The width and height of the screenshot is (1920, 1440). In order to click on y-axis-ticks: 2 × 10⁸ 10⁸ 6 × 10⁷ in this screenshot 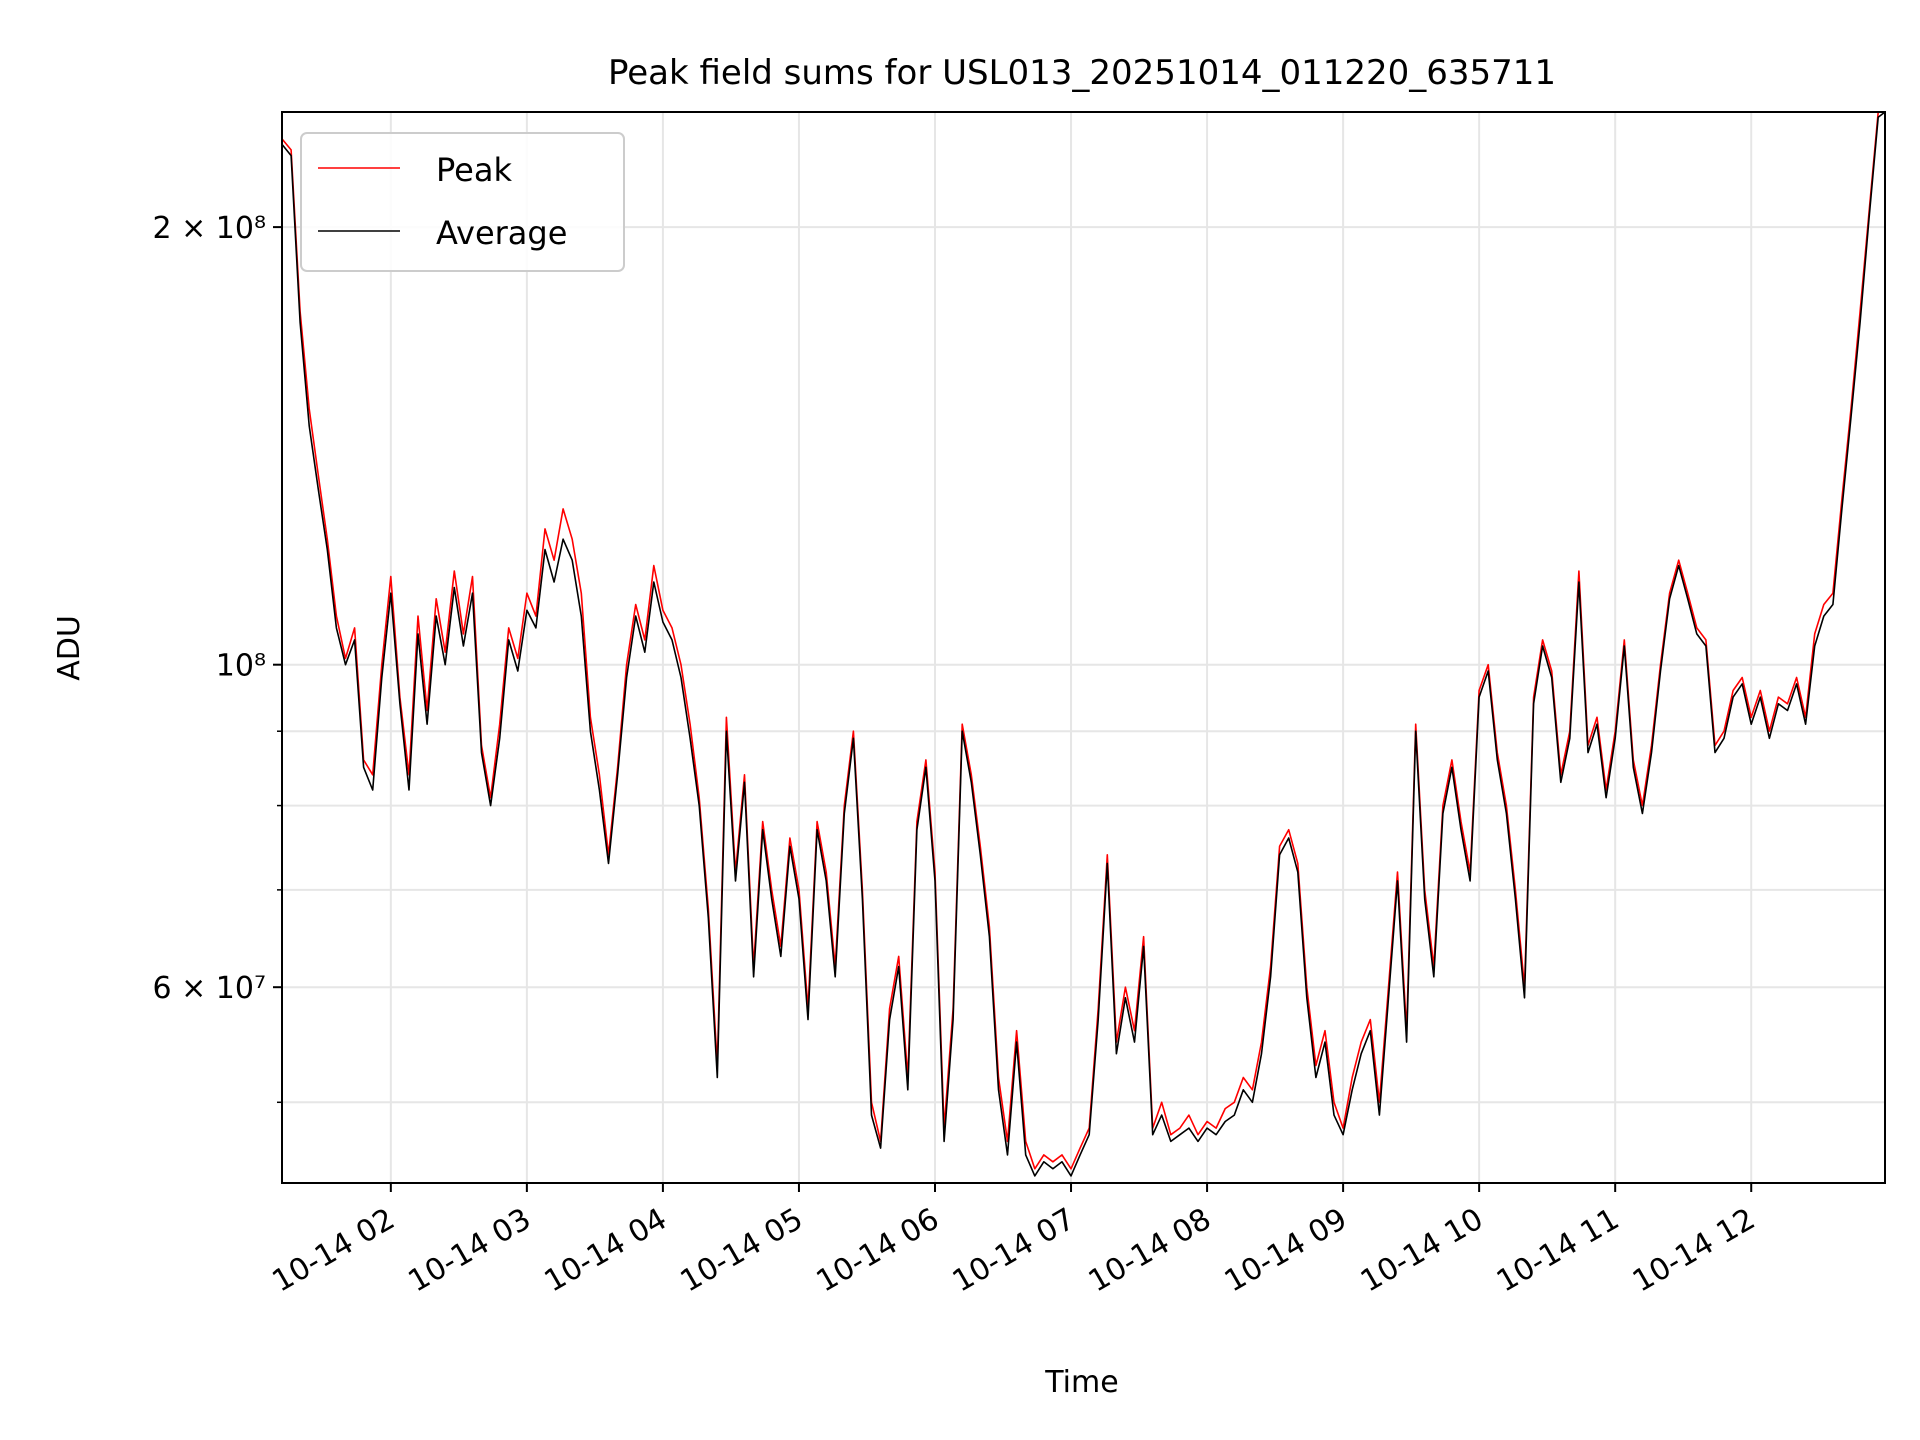, I will do `click(217, 657)`.